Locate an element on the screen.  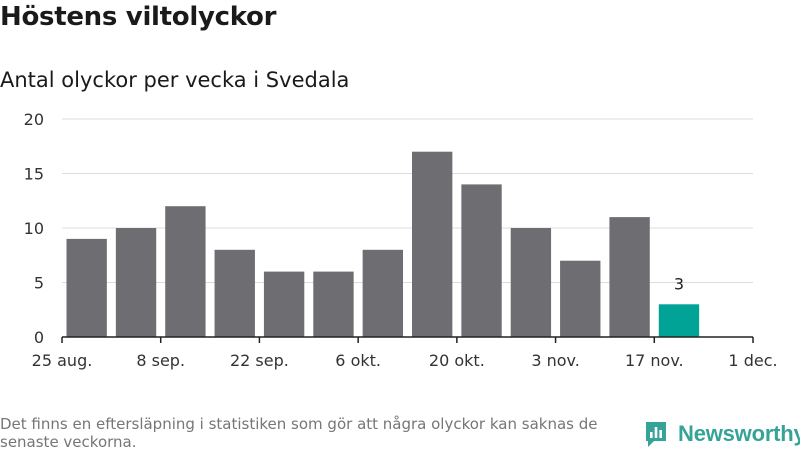
x-tick-label: 6 okt. is located at coordinates (358, 360).